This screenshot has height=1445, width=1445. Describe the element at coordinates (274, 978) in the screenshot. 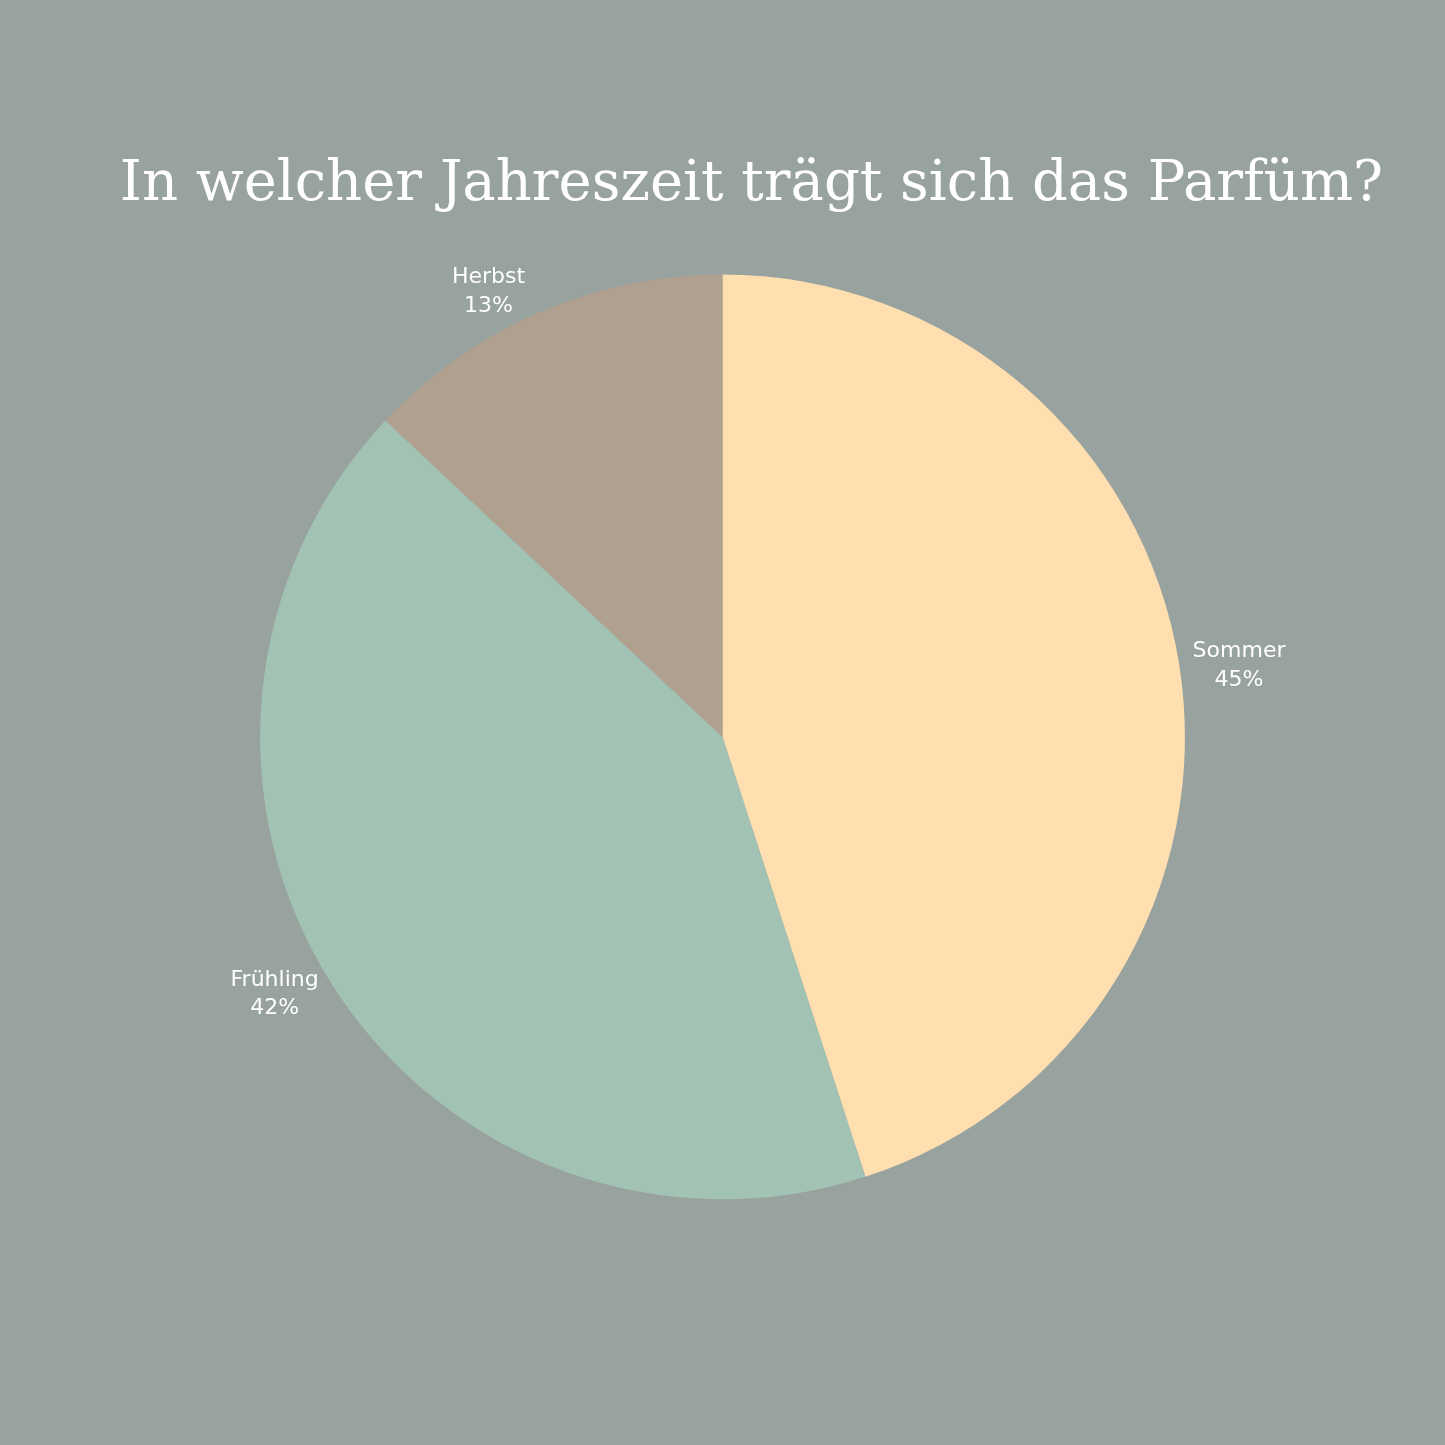

I see `slice-label: Frühling` at that location.